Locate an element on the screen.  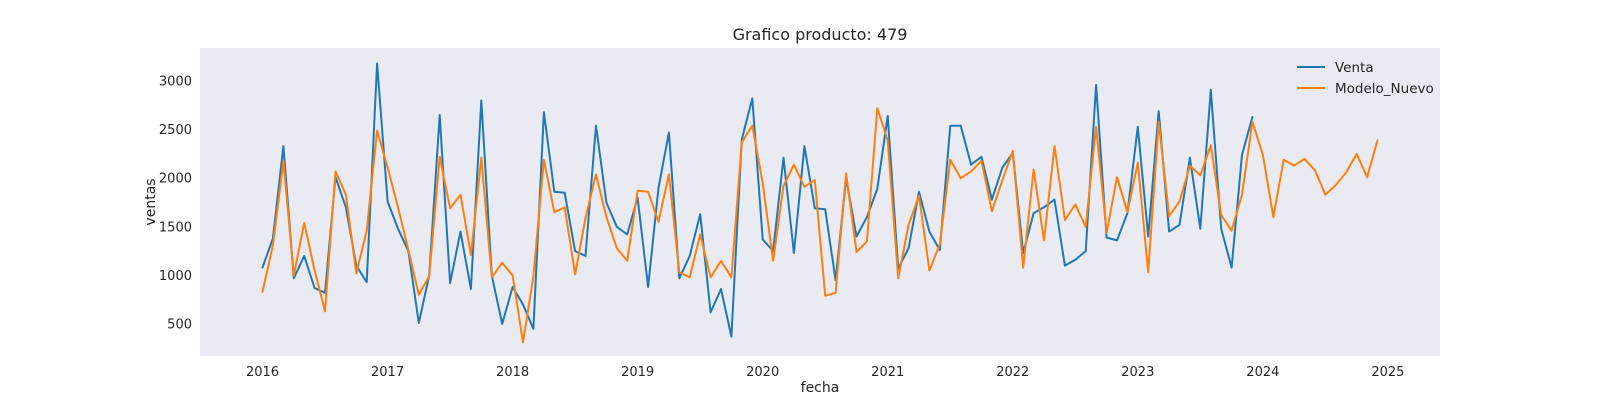
legend-label: Modelo_Nuevo is located at coordinates (1384, 89).